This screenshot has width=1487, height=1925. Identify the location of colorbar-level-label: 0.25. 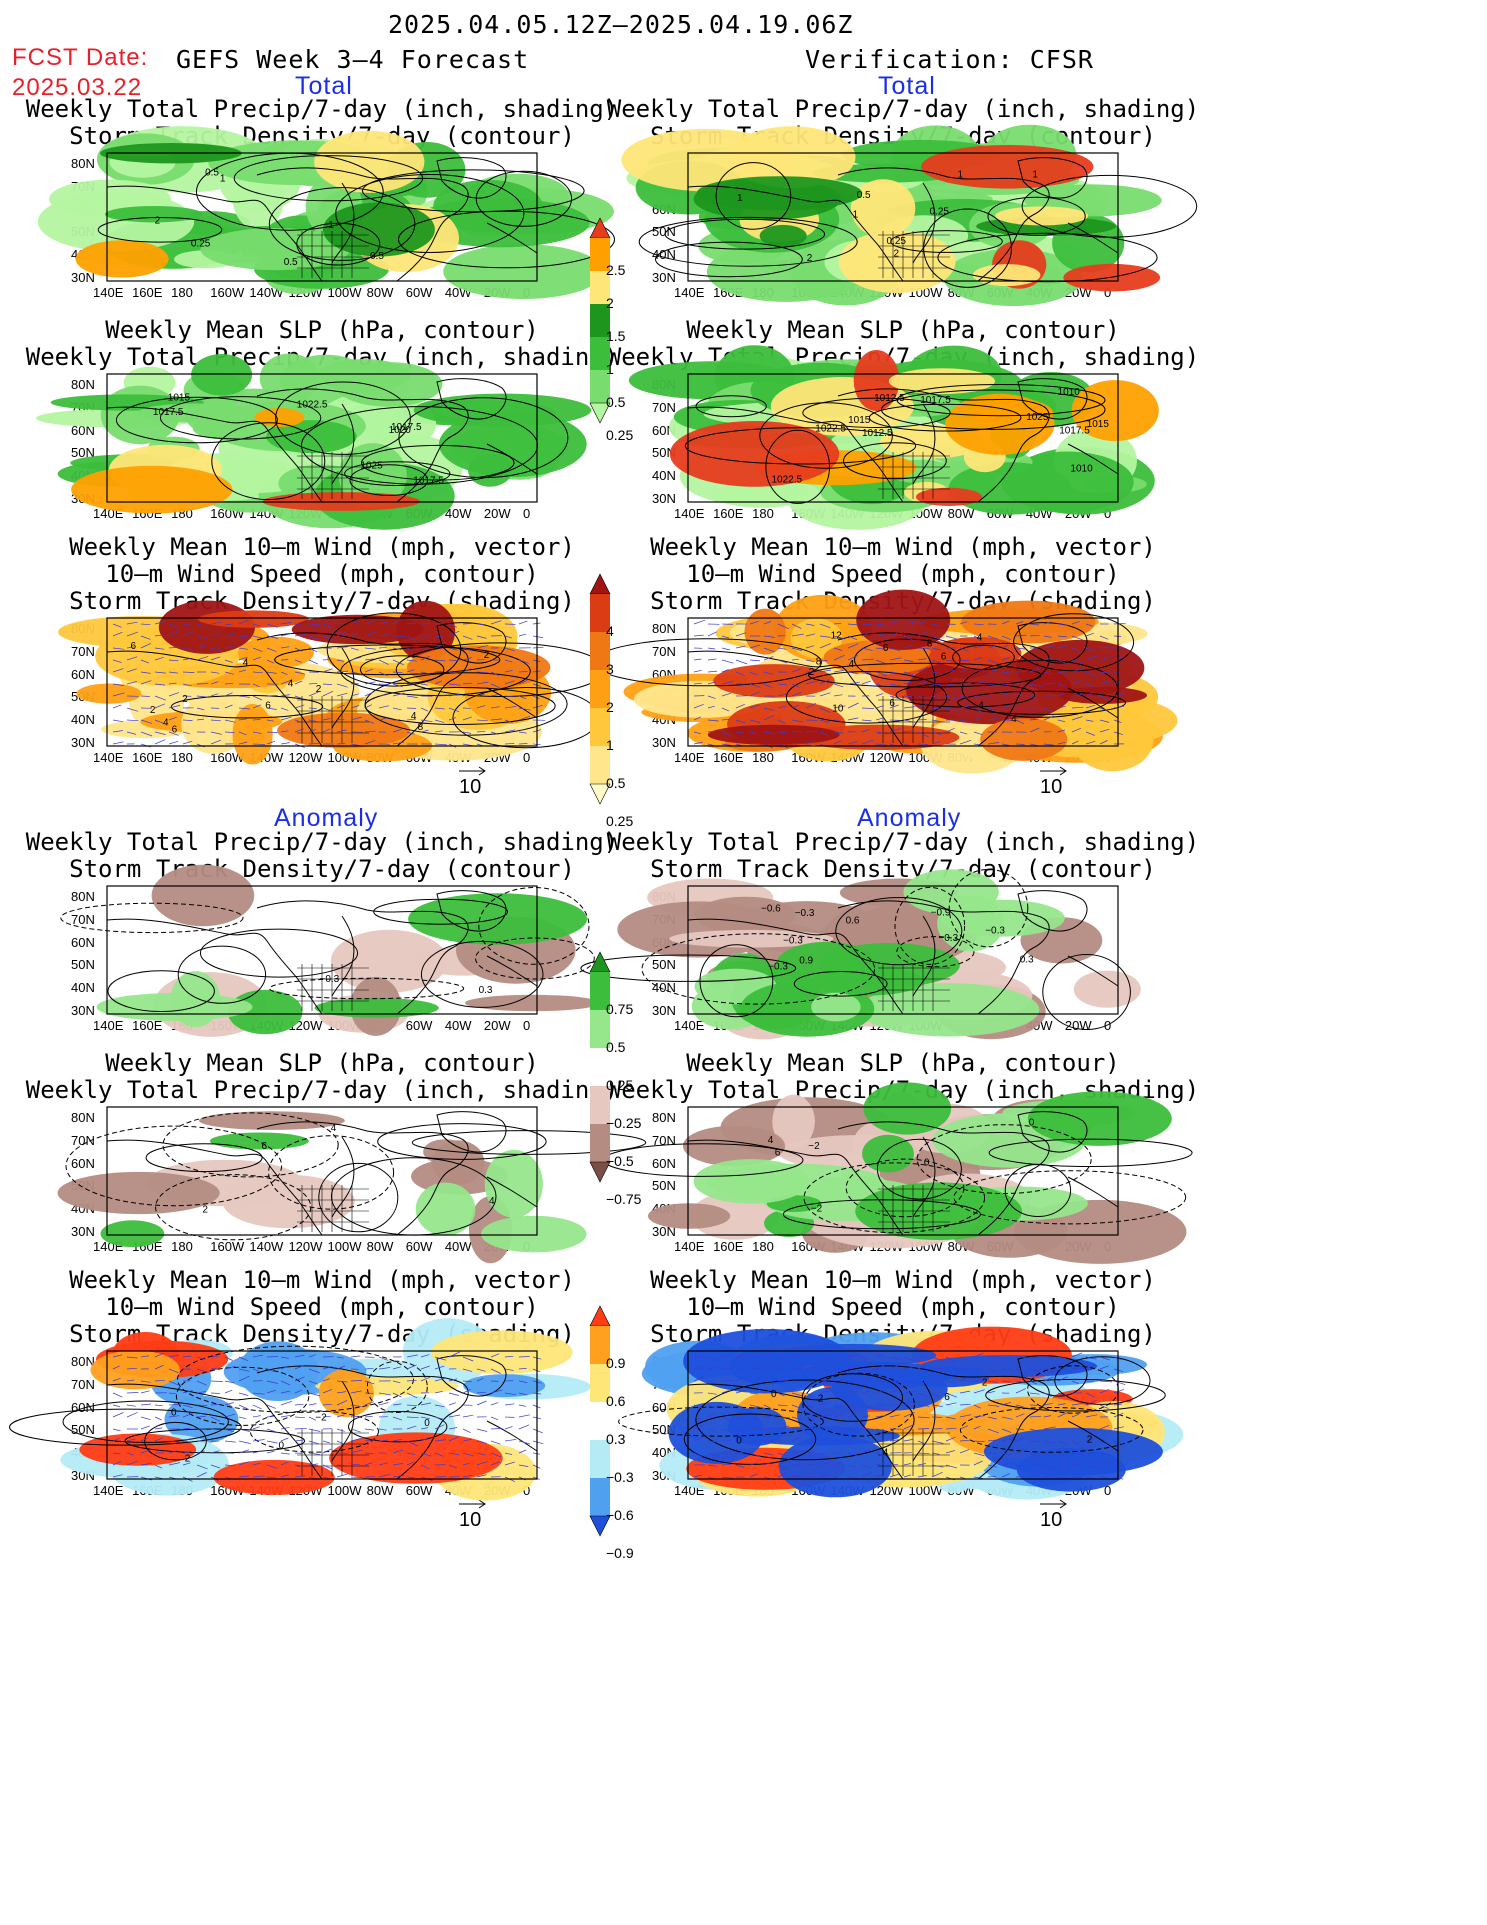
(620, 821).